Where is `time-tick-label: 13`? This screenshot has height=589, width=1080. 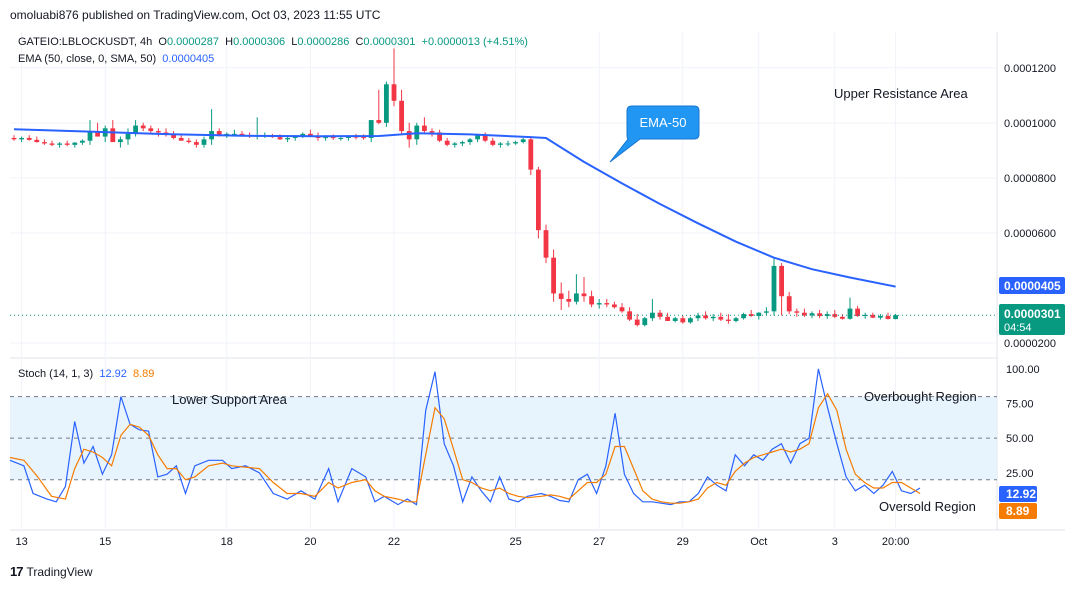 time-tick-label: 13 is located at coordinates (21, 542).